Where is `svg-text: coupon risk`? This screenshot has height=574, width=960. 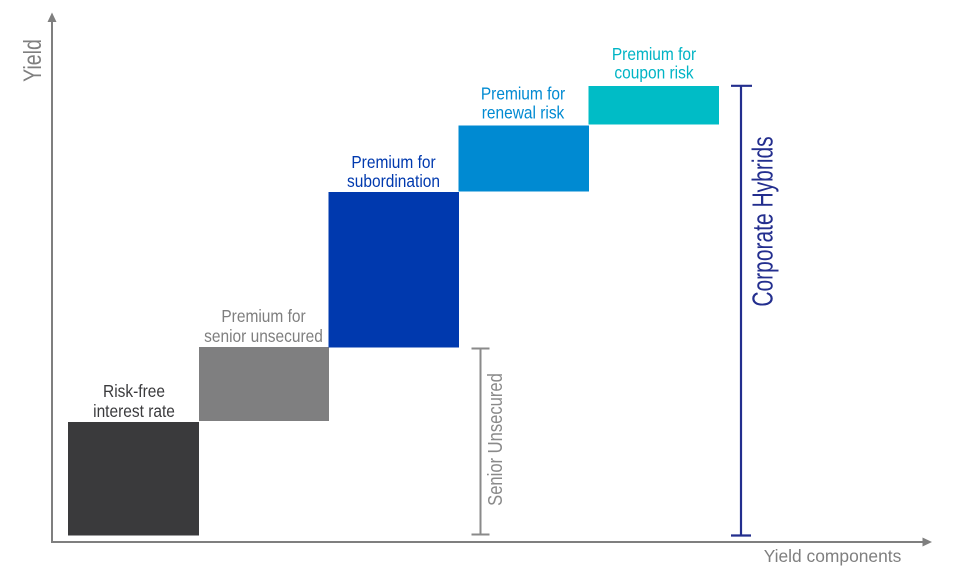 svg-text: coupon risk is located at coordinates (654, 73).